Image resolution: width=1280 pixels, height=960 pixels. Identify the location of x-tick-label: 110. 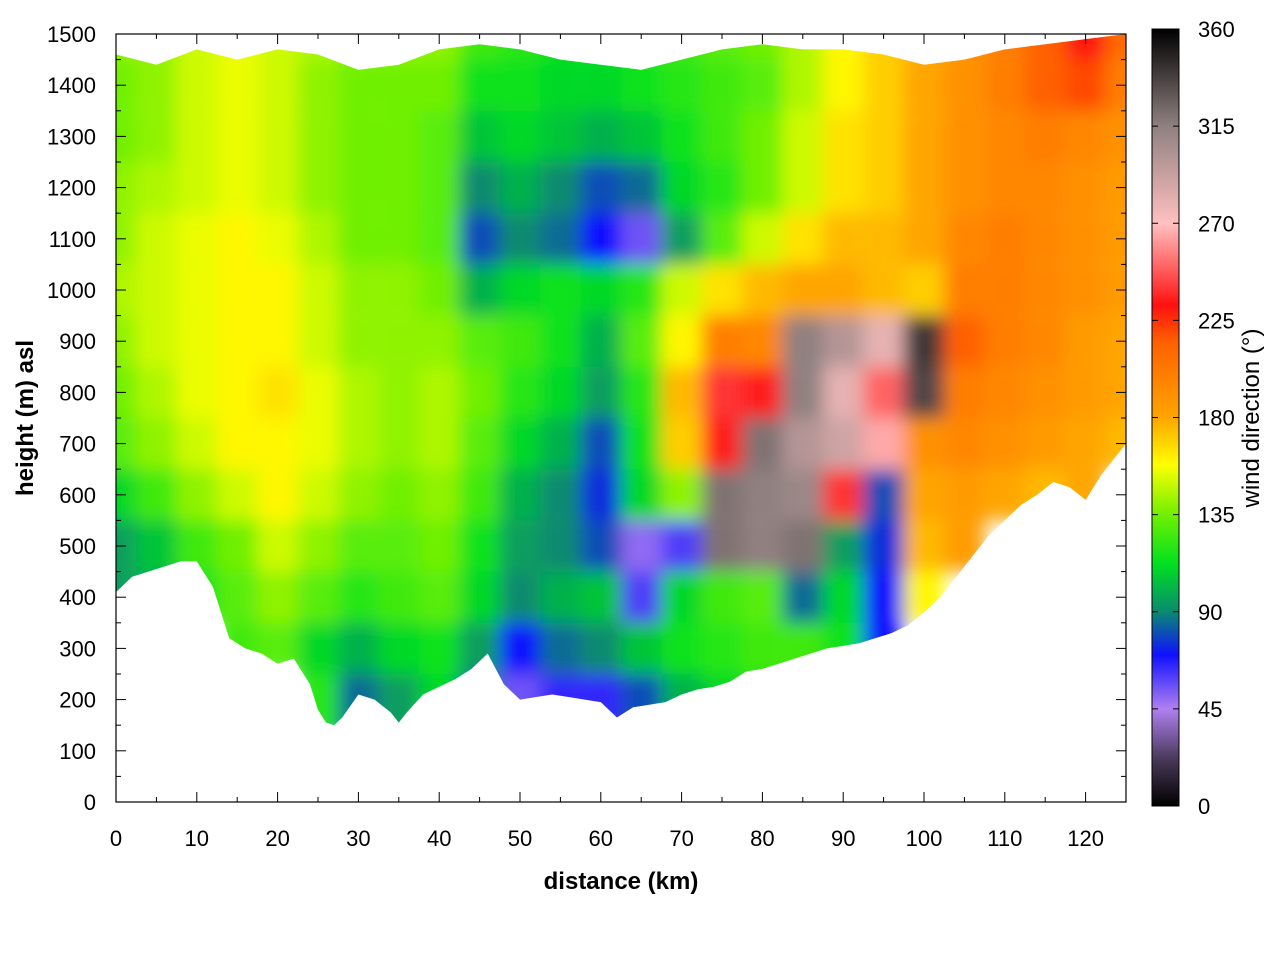
(1004, 838).